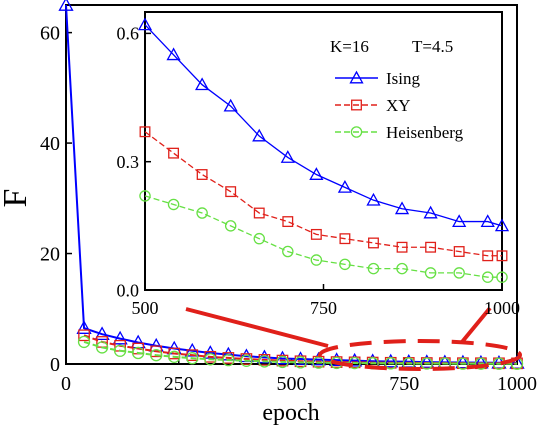  What do you see at coordinates (349, 46) in the screenshot?
I see `inset-k-label: K=16` at bounding box center [349, 46].